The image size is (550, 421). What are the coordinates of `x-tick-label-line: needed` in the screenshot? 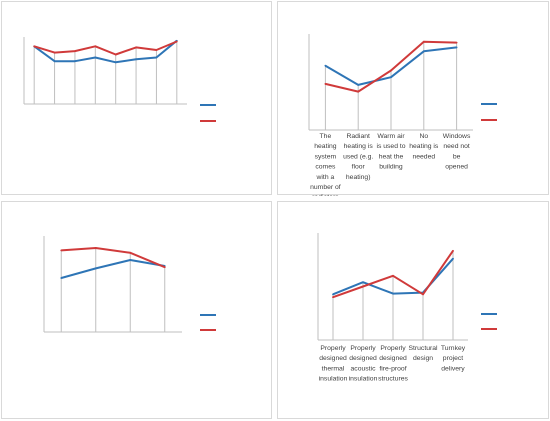 It's located at (423, 156).